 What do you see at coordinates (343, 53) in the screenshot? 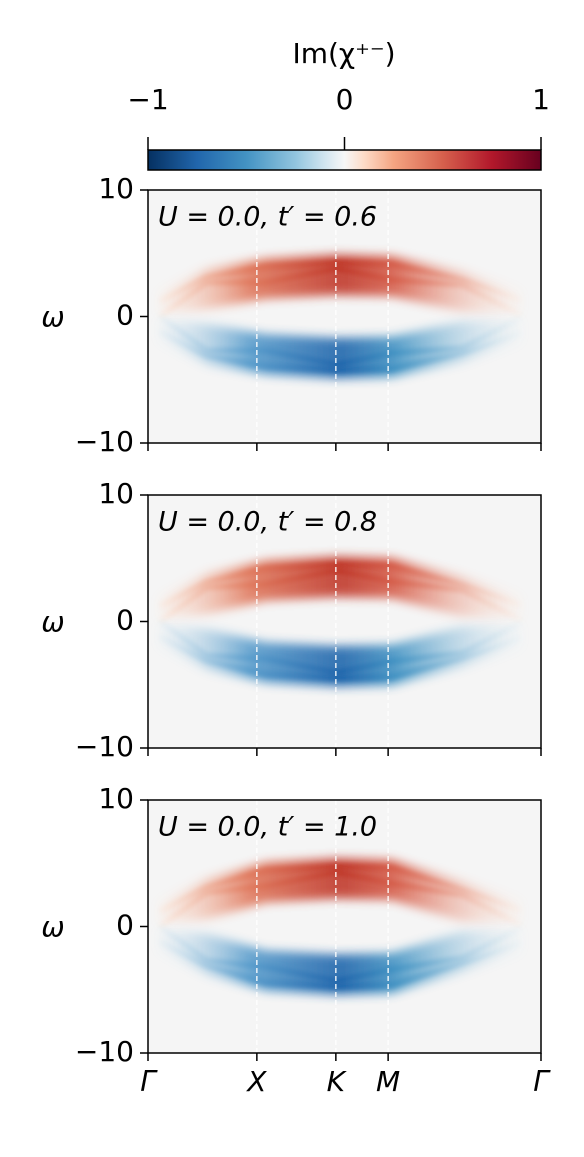
I see `colorbar-label: Im(χ⁺⁻)` at bounding box center [343, 53].